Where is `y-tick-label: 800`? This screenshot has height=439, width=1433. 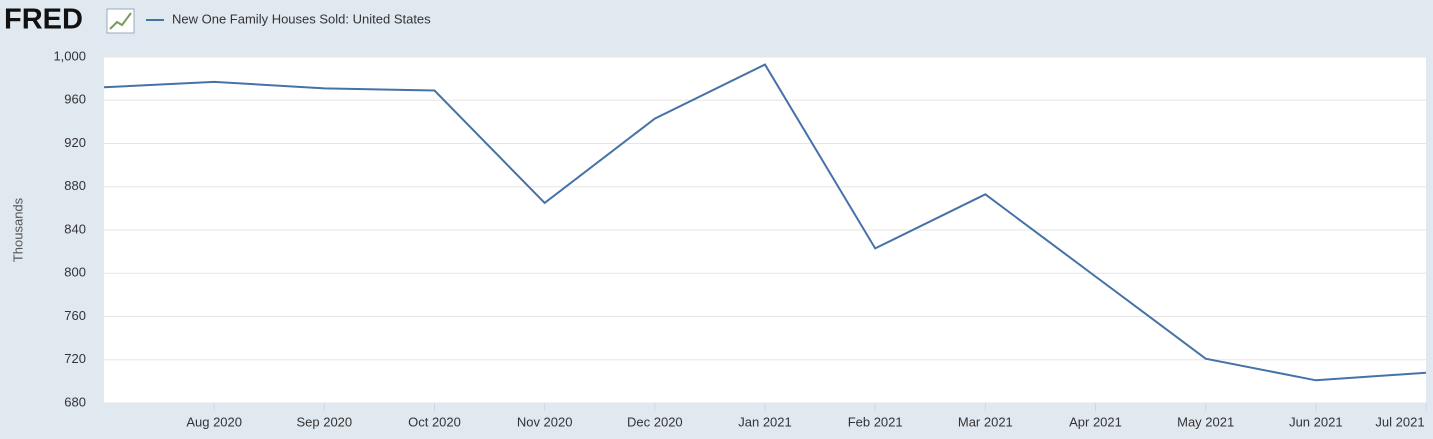 y-tick-label: 800 is located at coordinates (75, 272).